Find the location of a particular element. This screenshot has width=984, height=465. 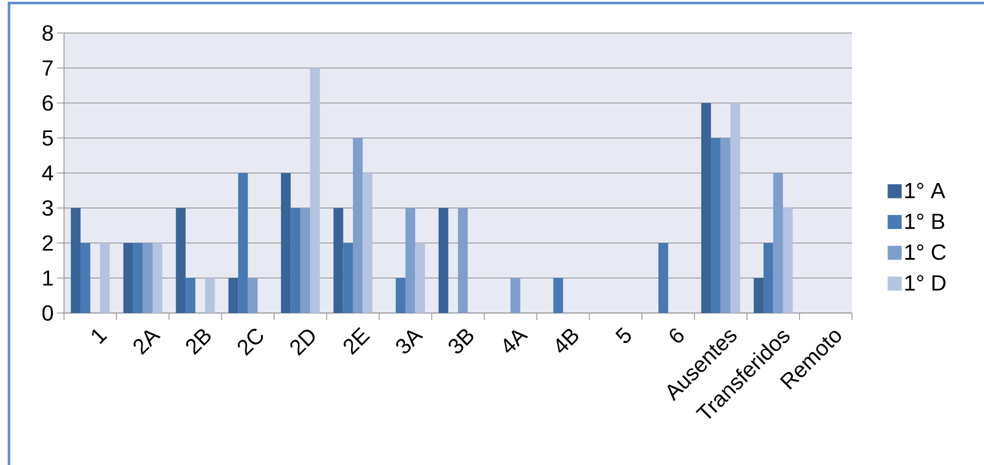

legend-label: 1° D is located at coordinates (925, 282).